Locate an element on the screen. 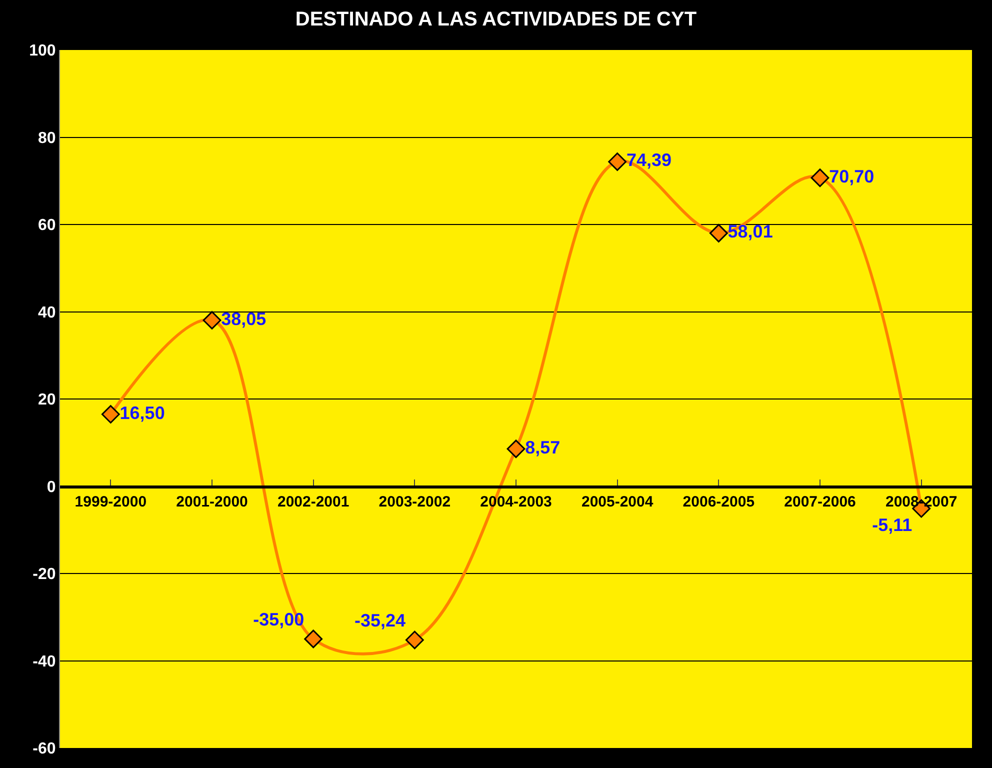 This screenshot has height=768, width=992. data-label: 58,01 is located at coordinates (750, 232).